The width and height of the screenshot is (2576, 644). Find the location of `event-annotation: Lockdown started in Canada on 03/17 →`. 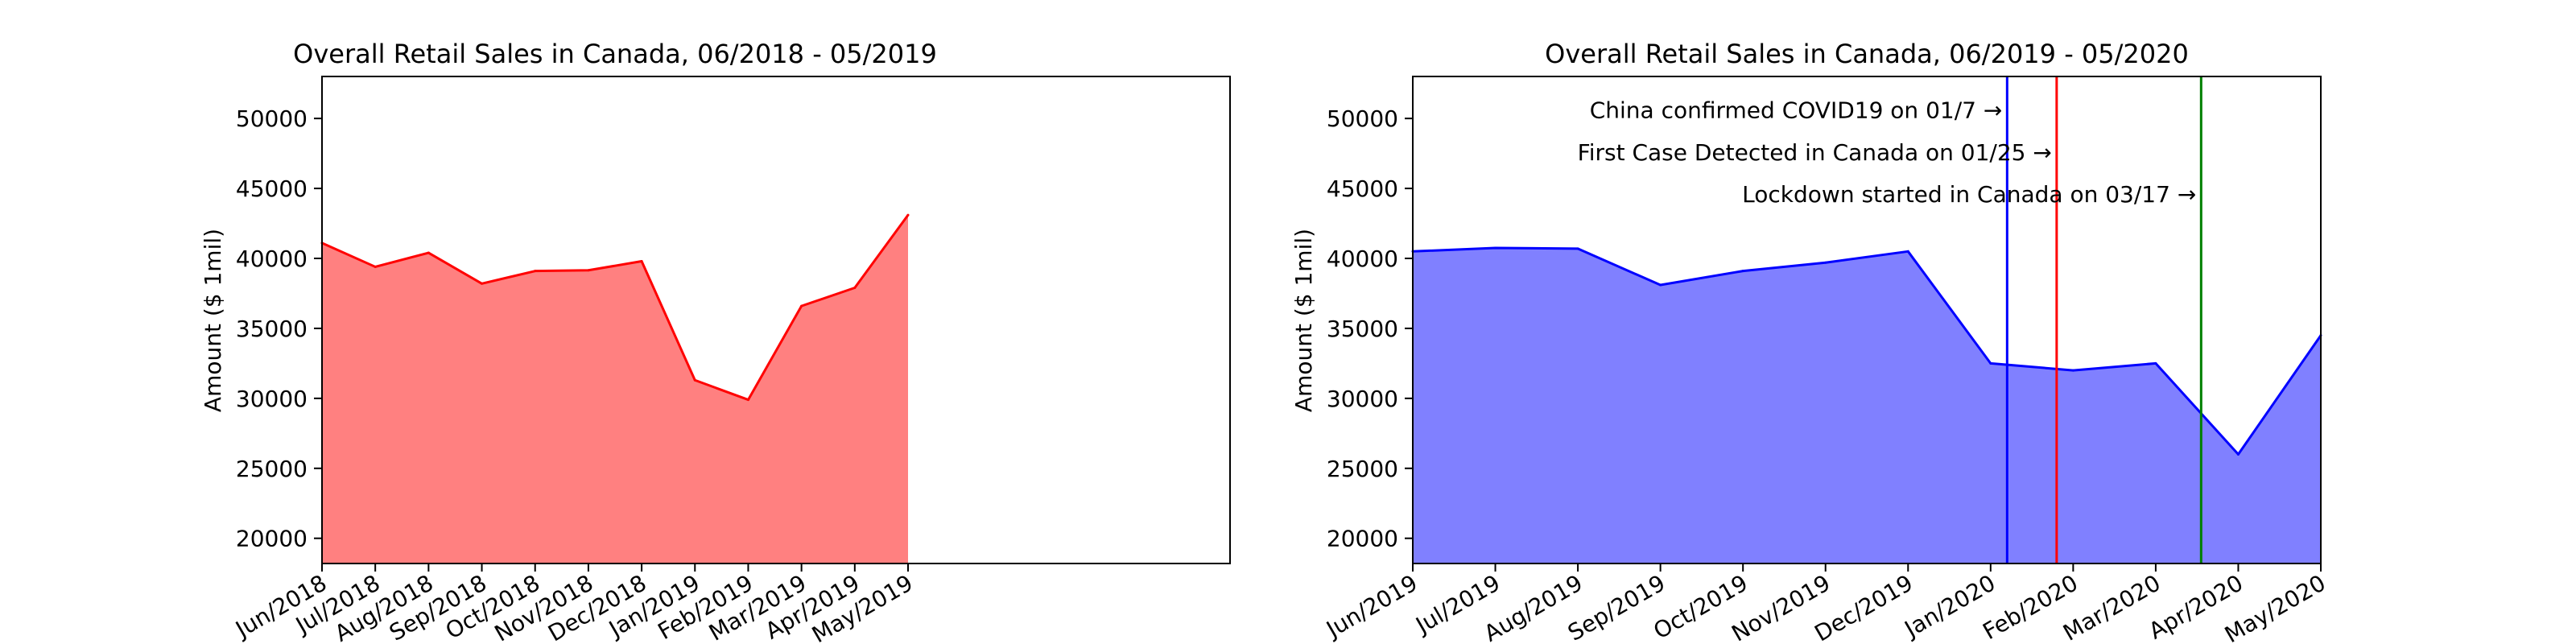

event-annotation: Lockdown started in Canada on 03/17 → is located at coordinates (1969, 194).